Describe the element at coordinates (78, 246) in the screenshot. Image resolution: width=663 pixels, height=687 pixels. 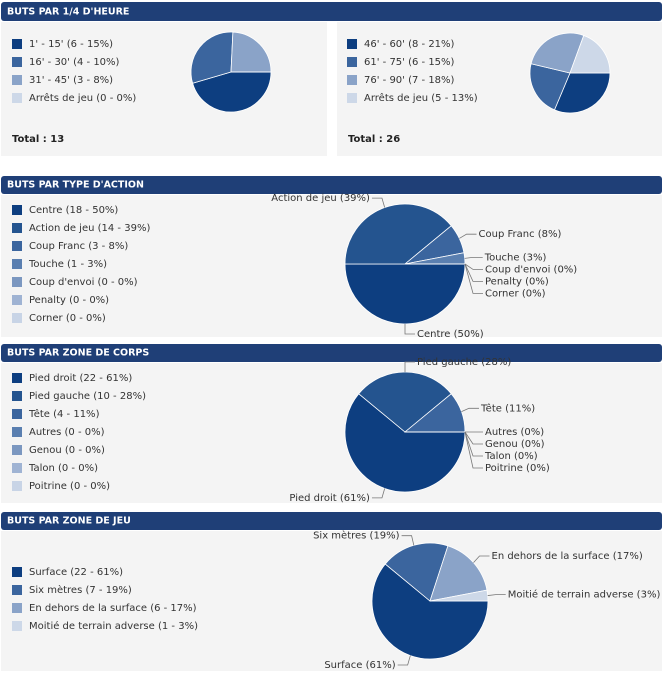
I see `legend-label: Coup Franc (3 - 8%)` at that location.